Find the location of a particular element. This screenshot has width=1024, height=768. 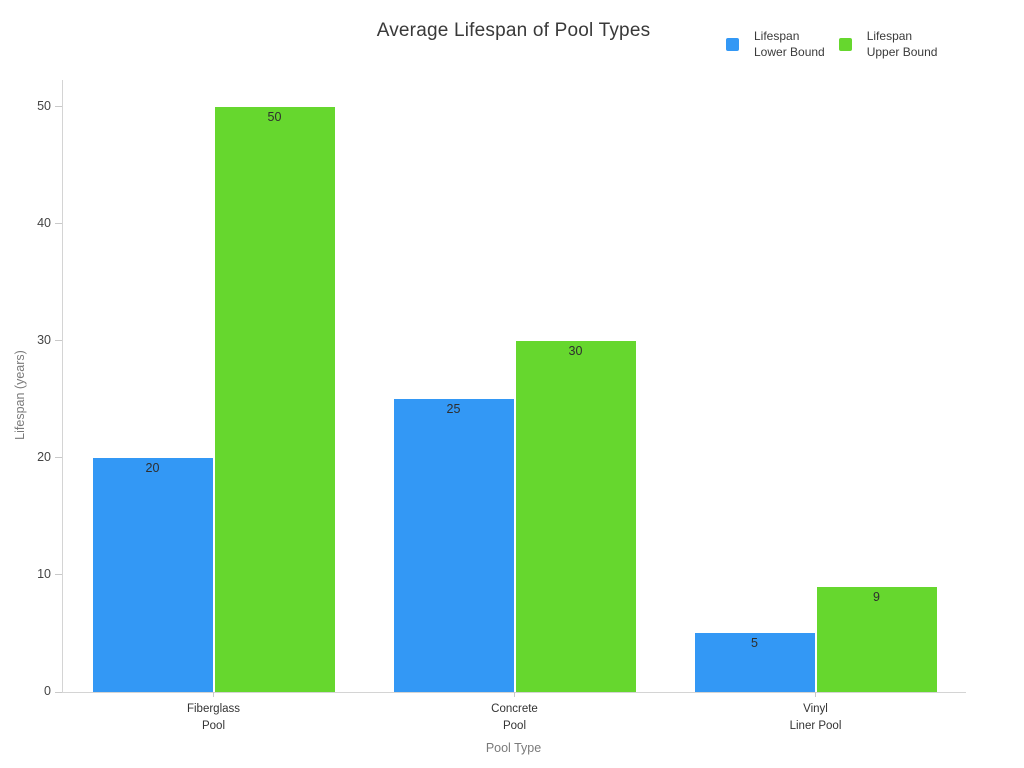

bar-value-label: 5 is located at coordinates (754, 643).